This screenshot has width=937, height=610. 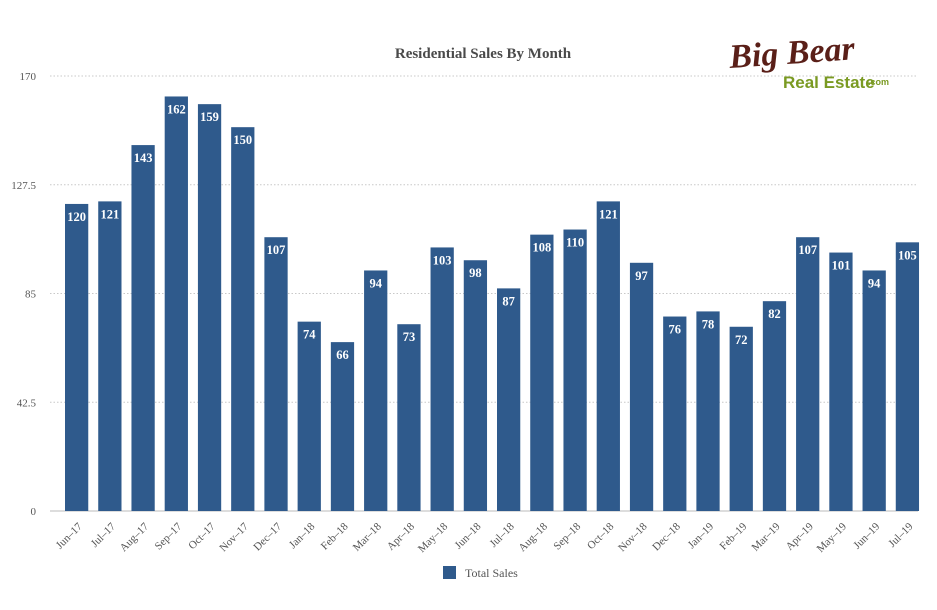 What do you see at coordinates (907, 255) in the screenshot?
I see `bar-value-label: 105` at bounding box center [907, 255].